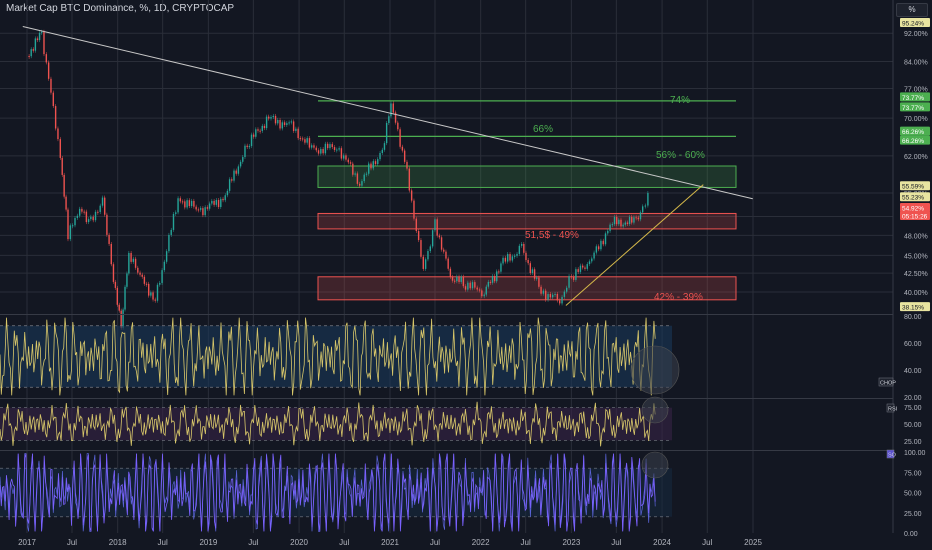 This screenshot has width=932, height=550. What do you see at coordinates (913, 317) in the screenshot?
I see `indicator-axis-label: 80.00` at bounding box center [913, 317].